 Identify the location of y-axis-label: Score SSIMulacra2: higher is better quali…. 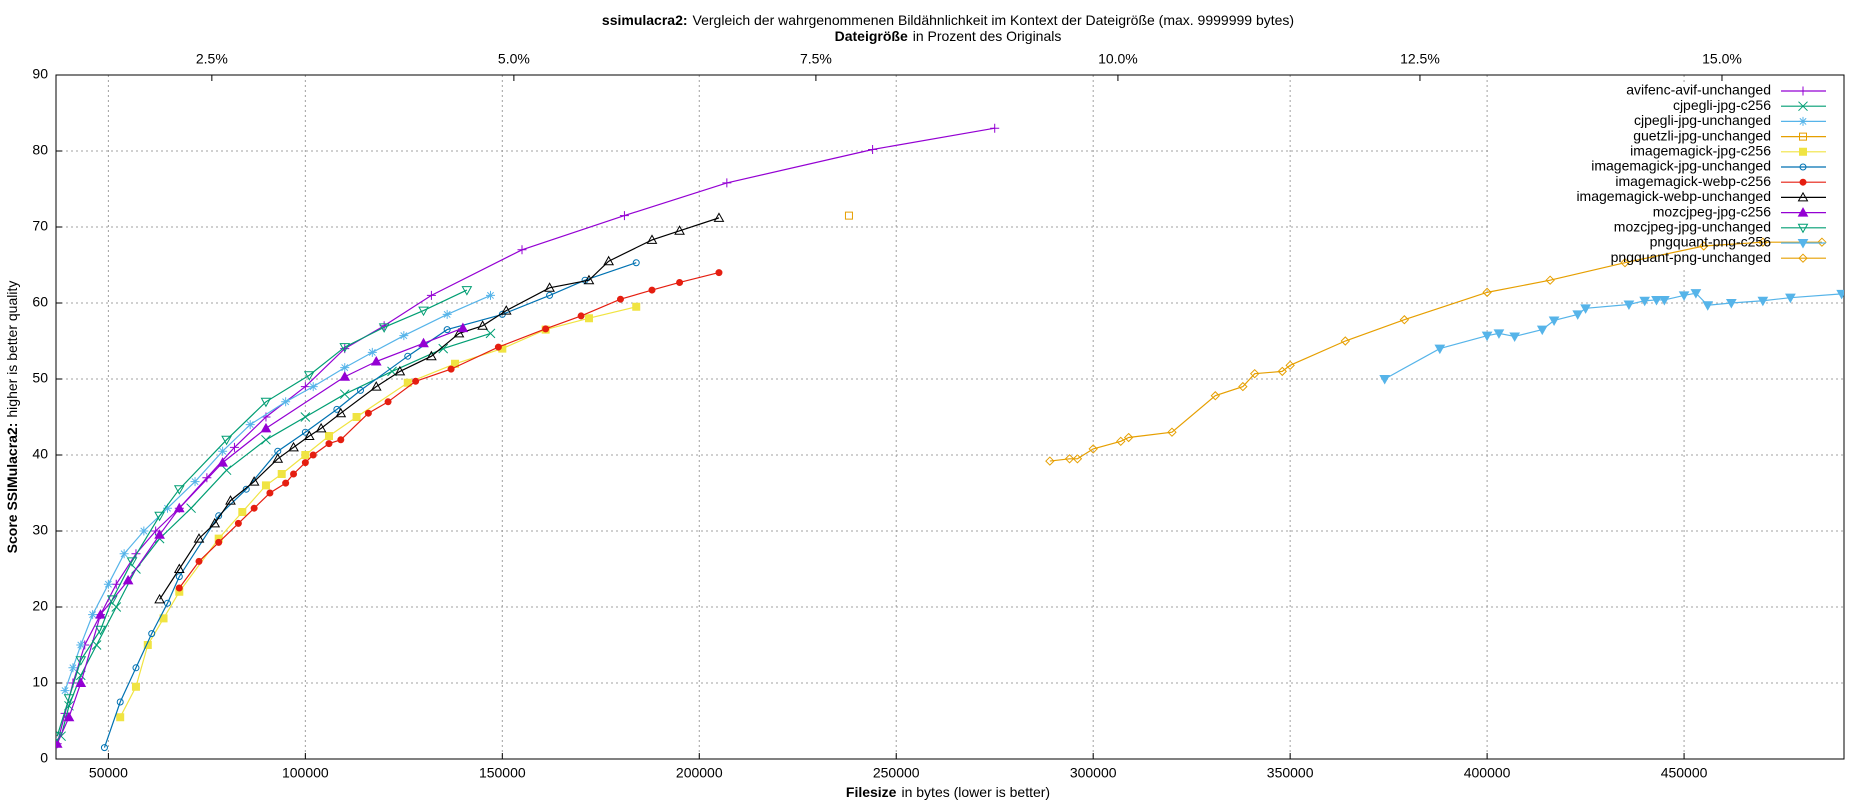
(12, 417).